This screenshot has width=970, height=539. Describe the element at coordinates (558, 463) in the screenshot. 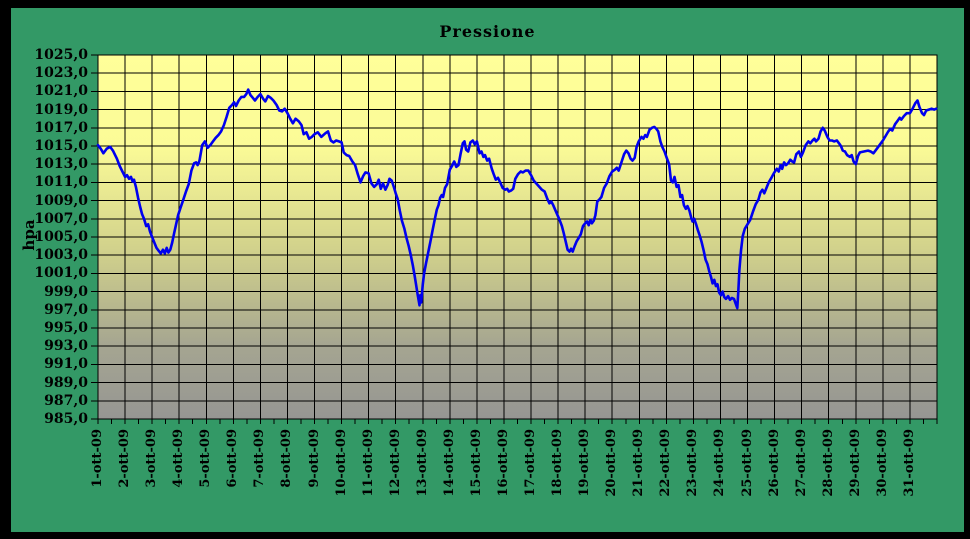

I see `x-tick-label: 18-ott-09` at that location.